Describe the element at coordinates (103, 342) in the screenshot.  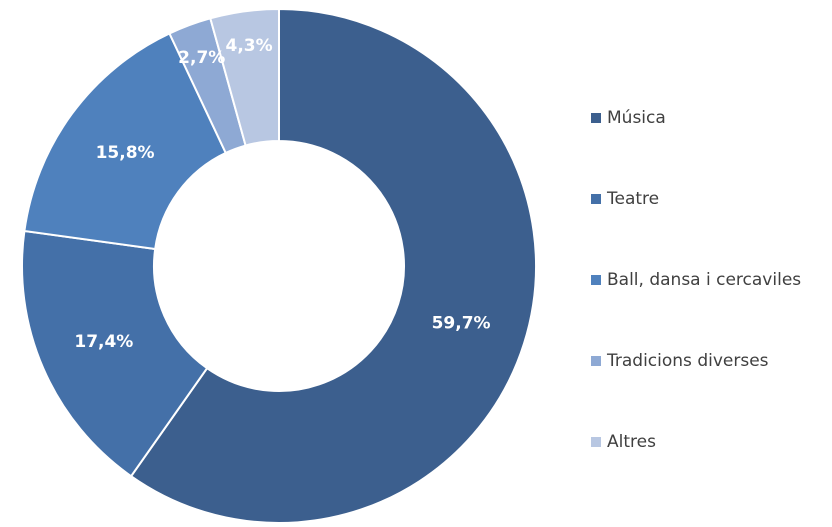
I see `data-label: 17,4%` at that location.